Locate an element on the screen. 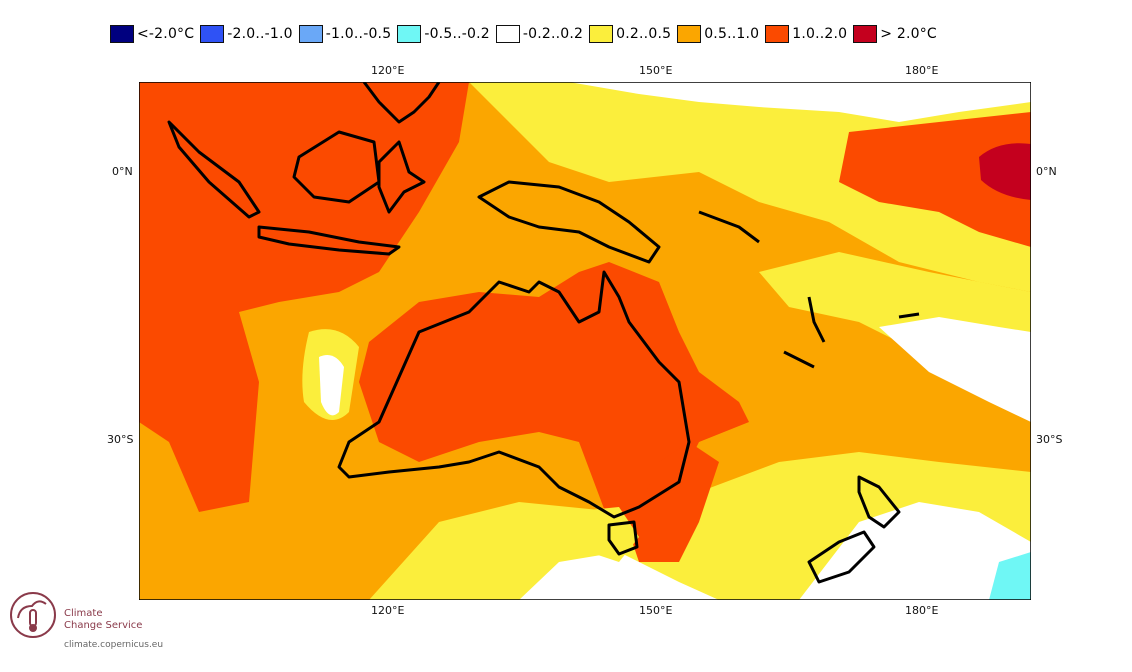  coastline-fiji is located at coordinates (909, 315).